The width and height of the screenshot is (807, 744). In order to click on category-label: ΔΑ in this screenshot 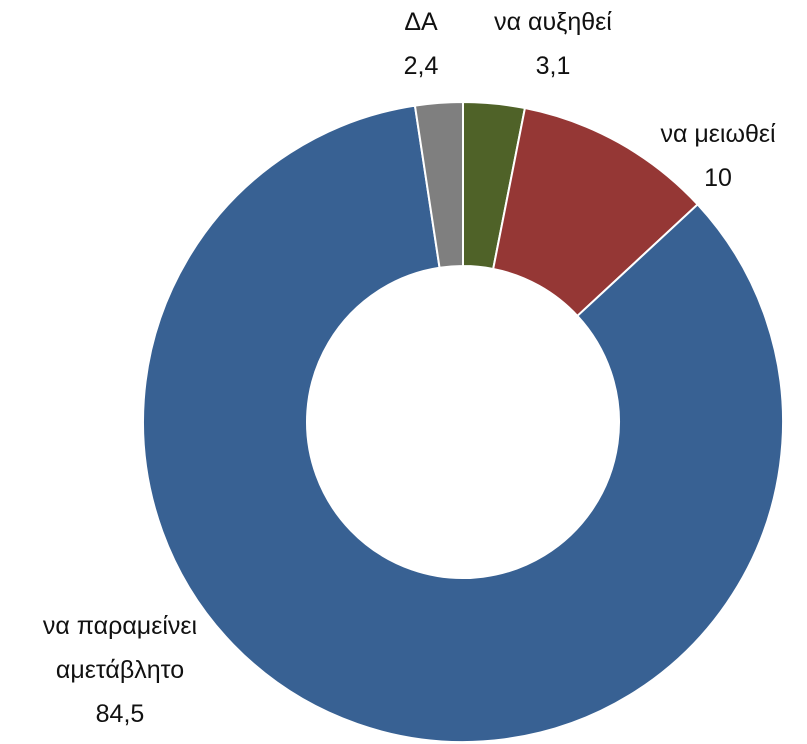, I will do `click(421, 22)`.